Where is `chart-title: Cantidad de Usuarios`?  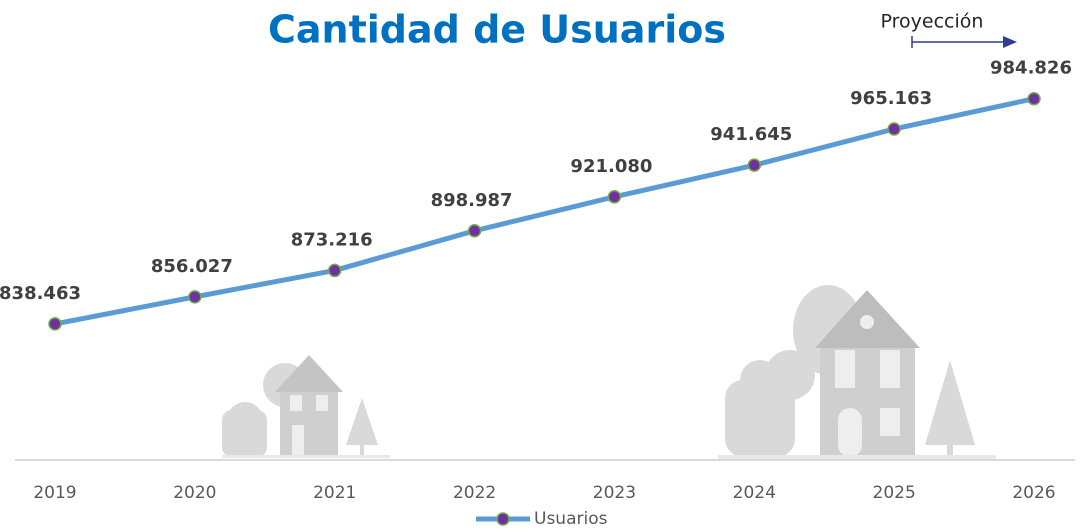
chart-title: Cantidad de Usuarios is located at coordinates (497, 30).